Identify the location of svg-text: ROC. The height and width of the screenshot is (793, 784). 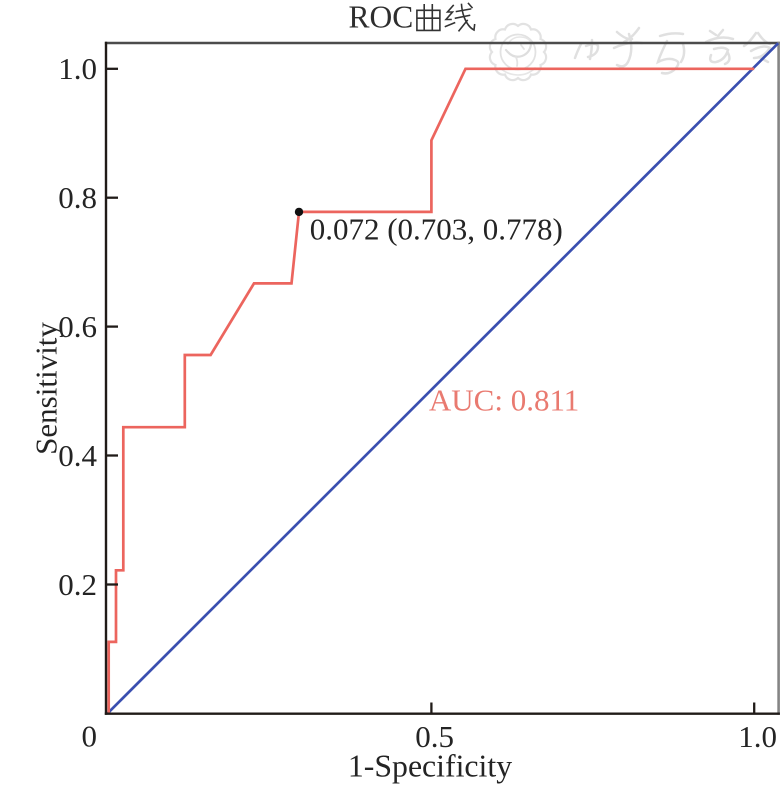
(381, 17).